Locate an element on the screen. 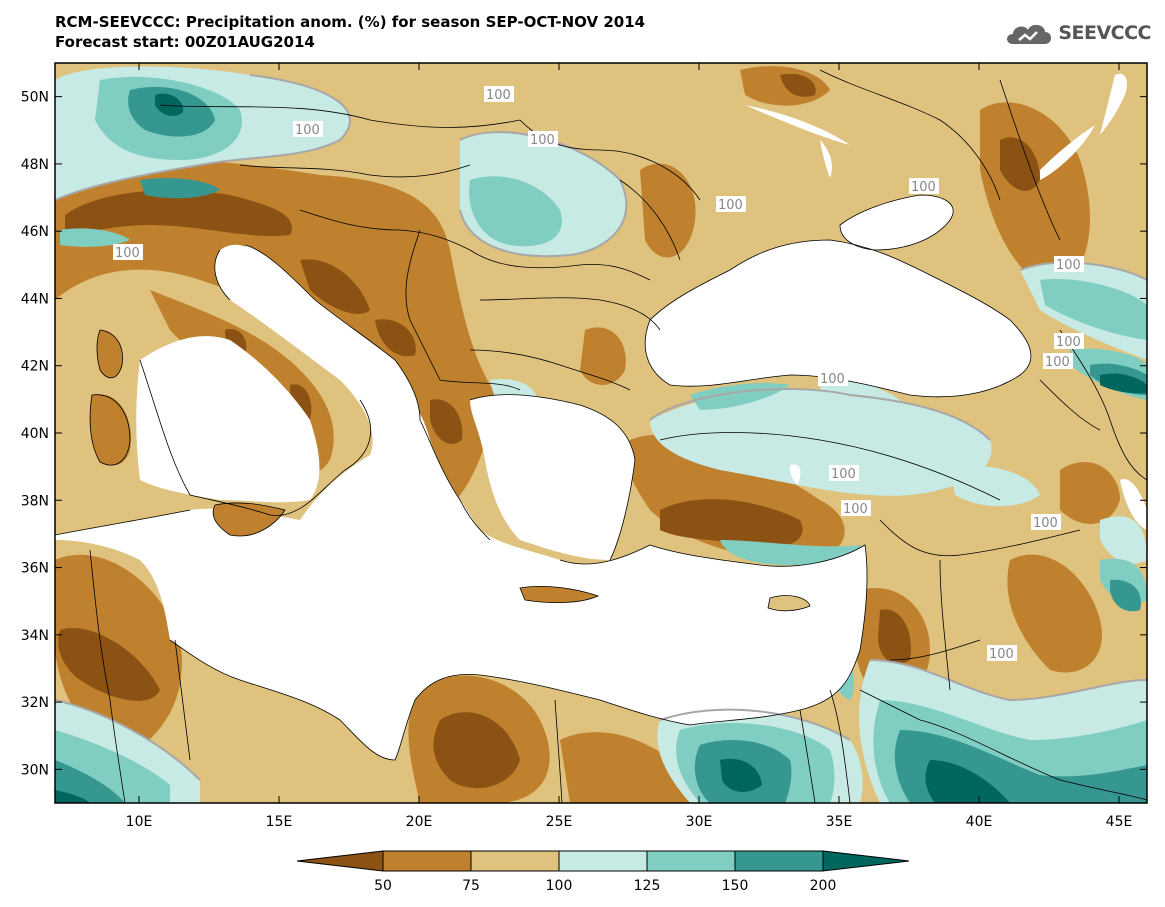  logo-text: SEEVCCC is located at coordinates (1104, 33).